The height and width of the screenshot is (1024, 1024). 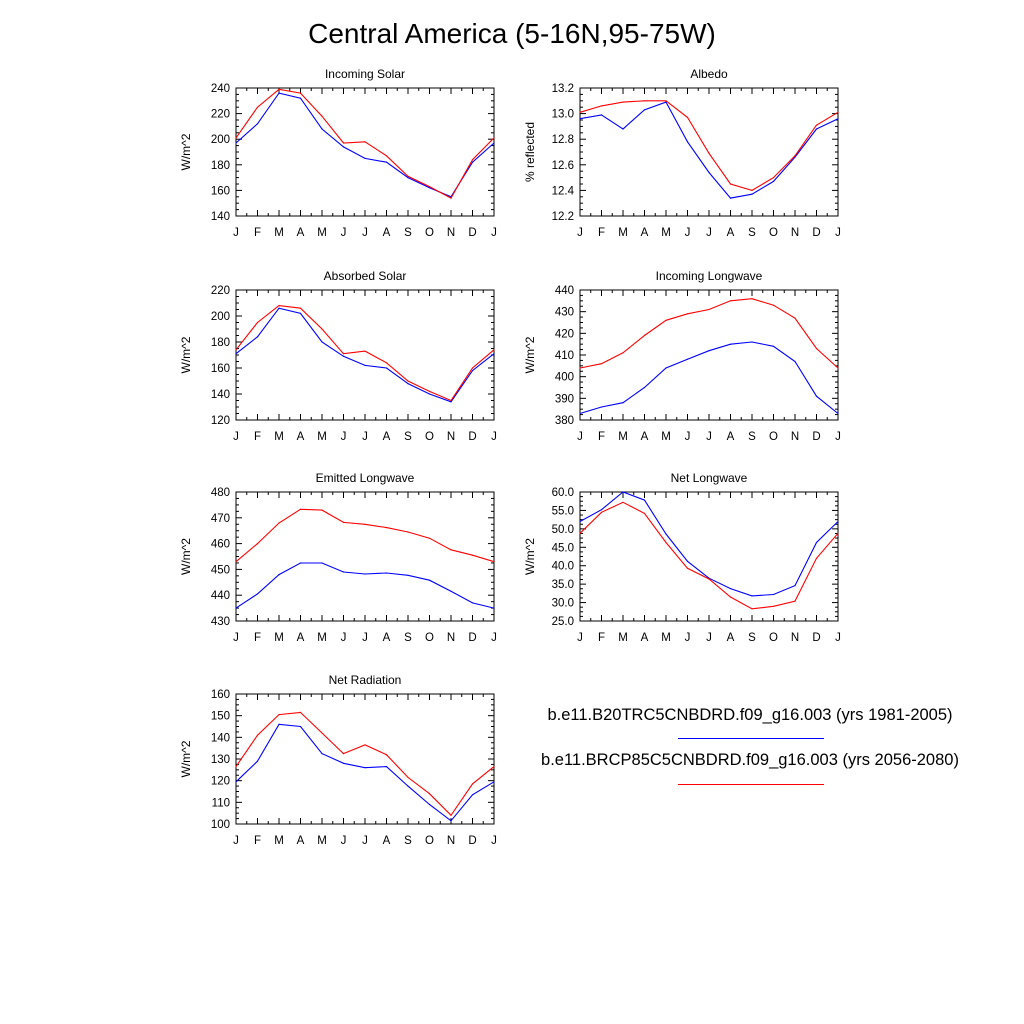 What do you see at coordinates (563, 567) in the screenshot?
I see `y-tick-label: 40.0` at bounding box center [563, 567].